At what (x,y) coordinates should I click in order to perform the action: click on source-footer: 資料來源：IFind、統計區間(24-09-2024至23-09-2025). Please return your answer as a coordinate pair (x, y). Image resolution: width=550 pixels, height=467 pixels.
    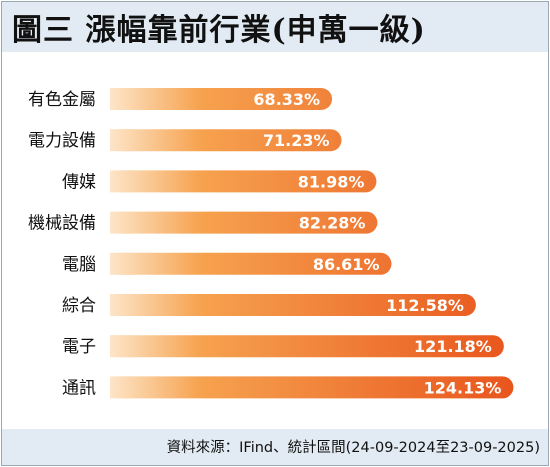
    Looking at the image, I should click on (275, 447).